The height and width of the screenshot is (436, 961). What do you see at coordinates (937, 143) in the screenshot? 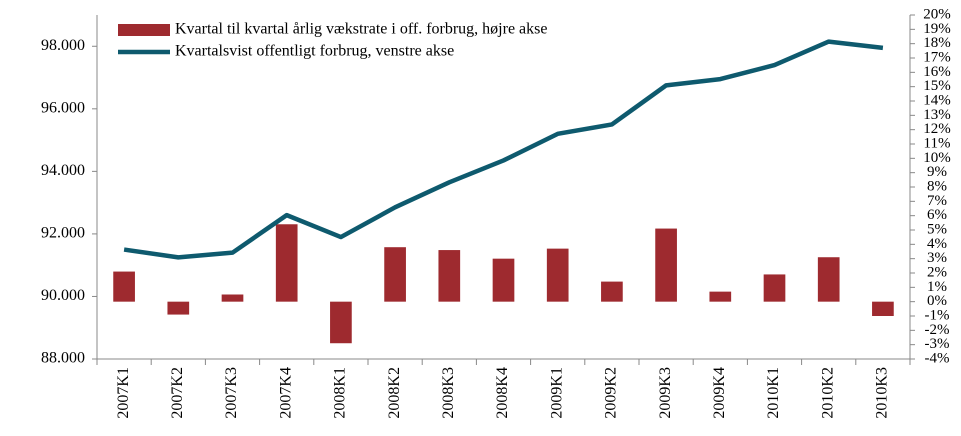
I see `y2-tick-label: 11%` at bounding box center [937, 143].